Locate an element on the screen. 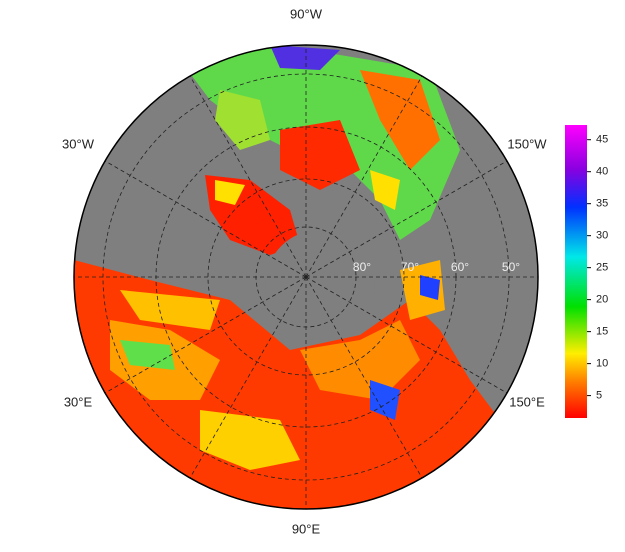 The height and width of the screenshot is (552, 625). longitude-label: 30°E is located at coordinates (78, 401).